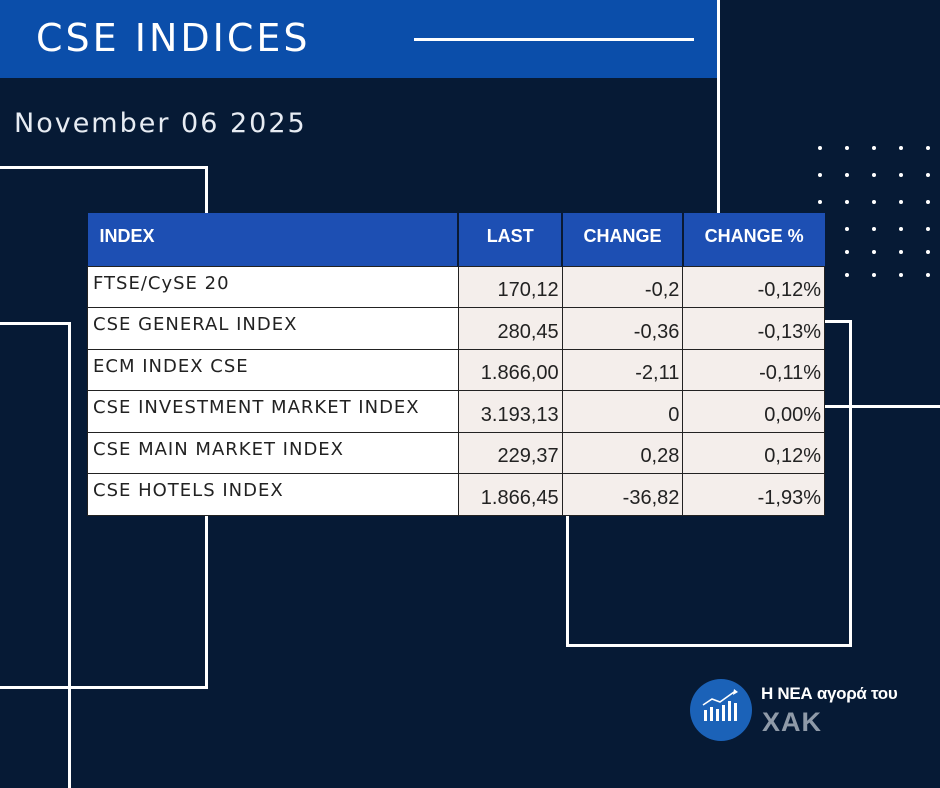 The width and height of the screenshot is (940, 788). Describe the element at coordinates (273, 494) in the screenshot. I see `index-name: CSE HOTELS INDEX` at that location.